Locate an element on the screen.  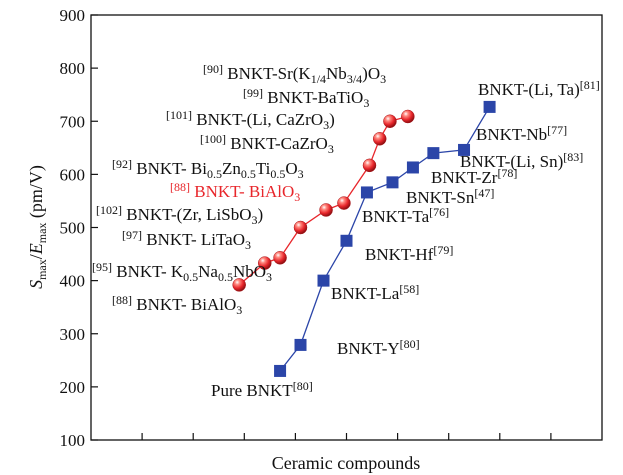
annotation-sn: BNKT-Sn[47] is located at coordinates (450, 196).